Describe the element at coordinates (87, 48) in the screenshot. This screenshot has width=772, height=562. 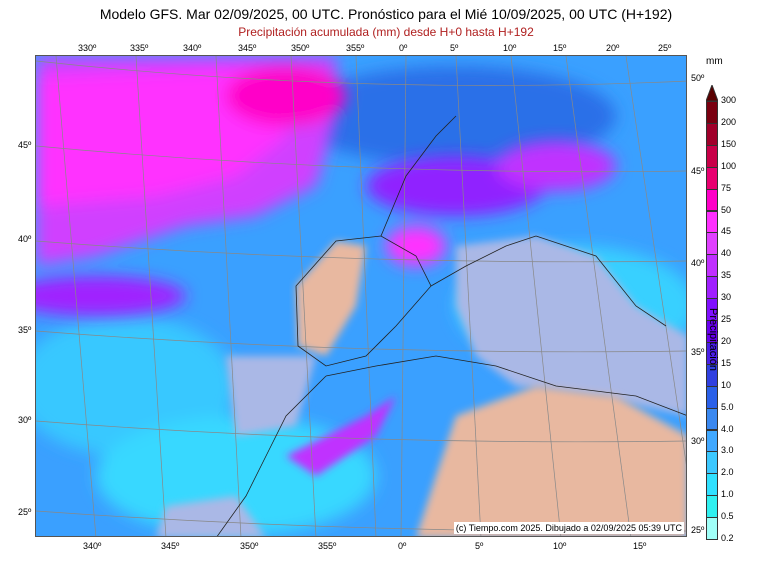
I see `lon-label: 330º` at that location.